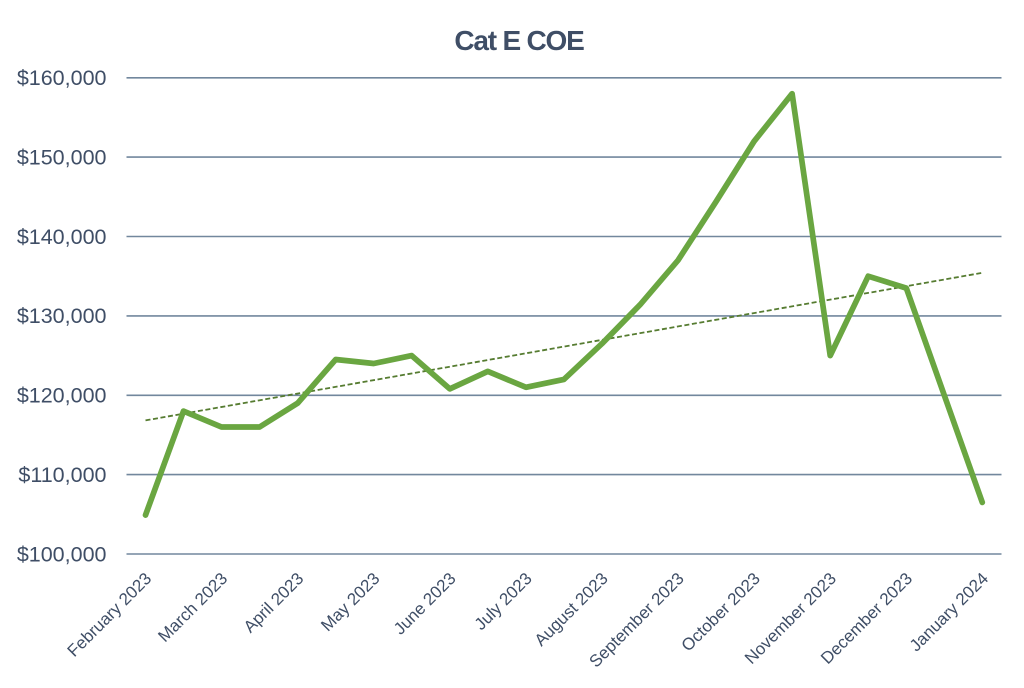  Describe the element at coordinates (62, 396) in the screenshot. I see `svg-text: $120,000` at that location.